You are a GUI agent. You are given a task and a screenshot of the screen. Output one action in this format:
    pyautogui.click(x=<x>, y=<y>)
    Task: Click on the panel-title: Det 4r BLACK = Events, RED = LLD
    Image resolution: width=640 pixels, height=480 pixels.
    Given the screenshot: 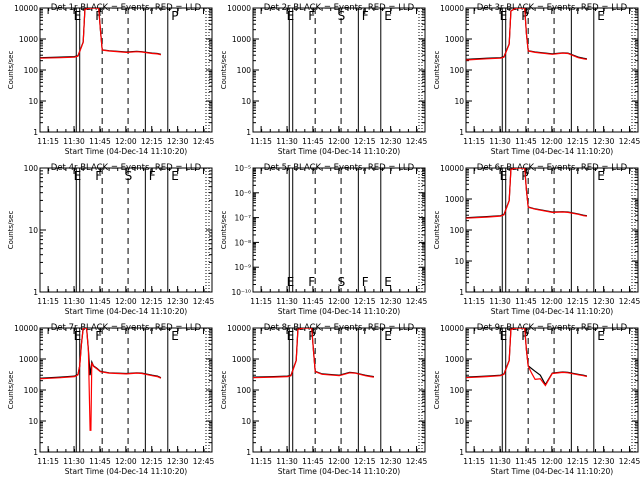 What is the action you would take?
    pyautogui.click(x=126, y=168)
    